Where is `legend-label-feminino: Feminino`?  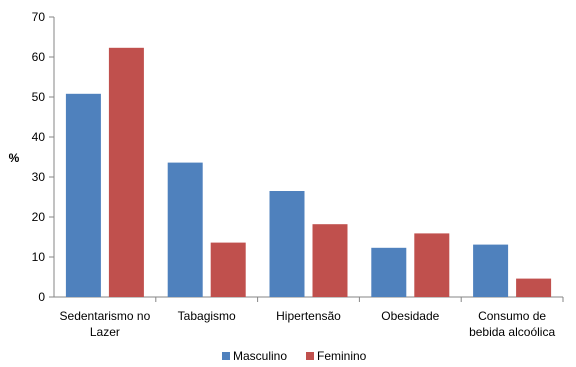 legend-label-feminino: Feminino is located at coordinates (342, 356).